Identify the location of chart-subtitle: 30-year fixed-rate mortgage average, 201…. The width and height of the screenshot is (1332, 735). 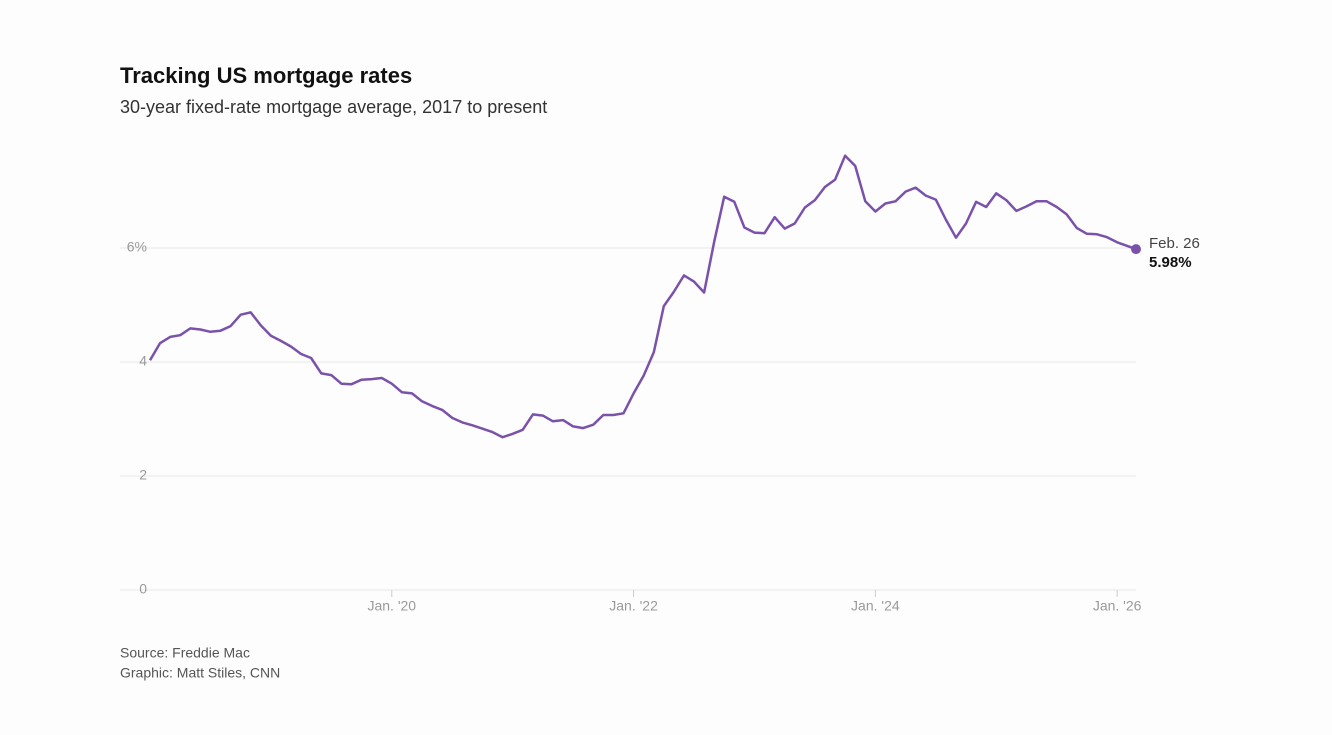
(333, 107).